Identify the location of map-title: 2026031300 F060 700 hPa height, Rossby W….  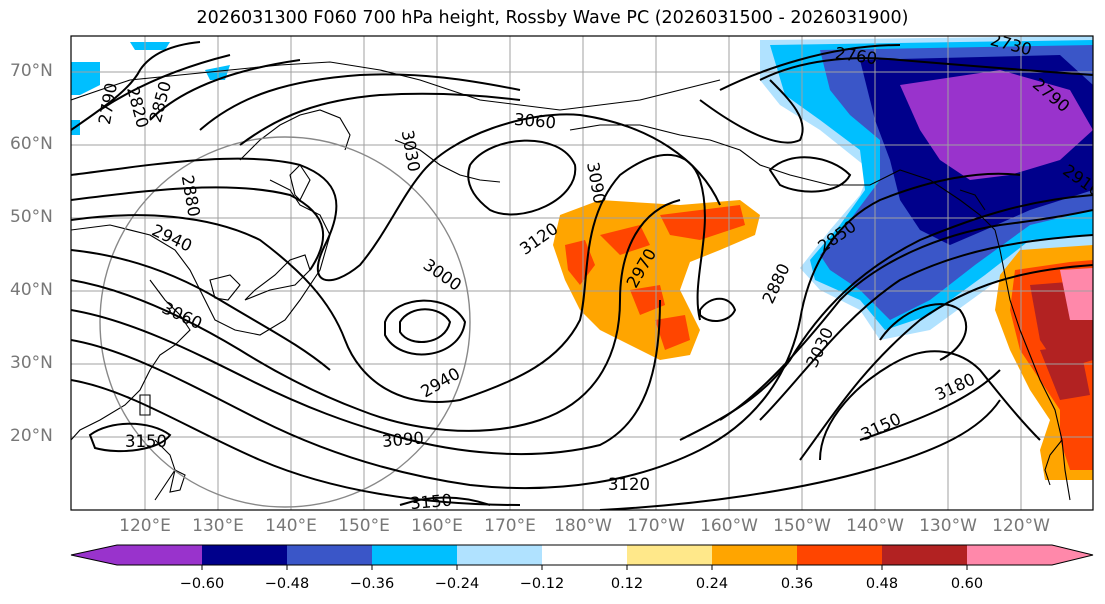
(552, 18).